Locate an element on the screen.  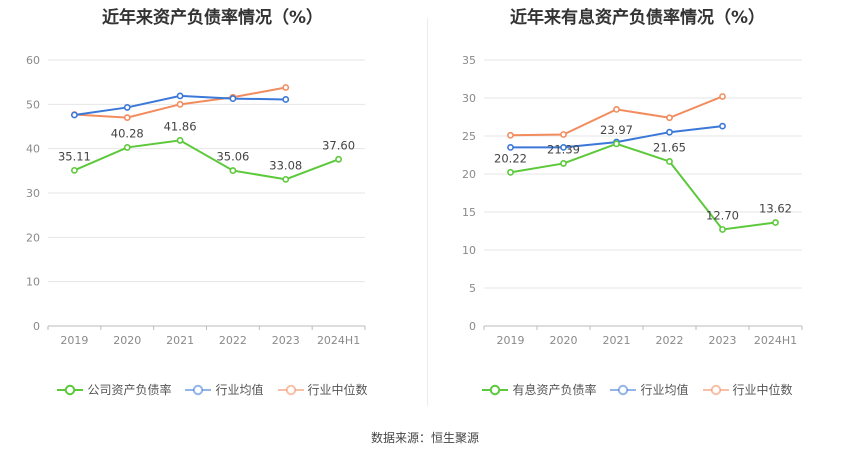
data-label: 37.60 is located at coordinates (338, 145).